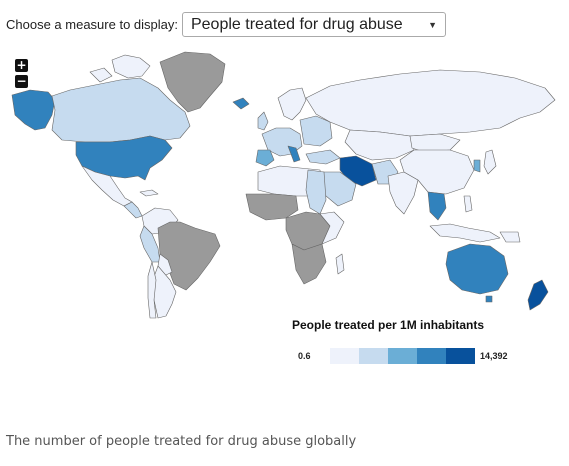 The image size is (569, 466). I want to click on region-cuba, so click(149, 193).